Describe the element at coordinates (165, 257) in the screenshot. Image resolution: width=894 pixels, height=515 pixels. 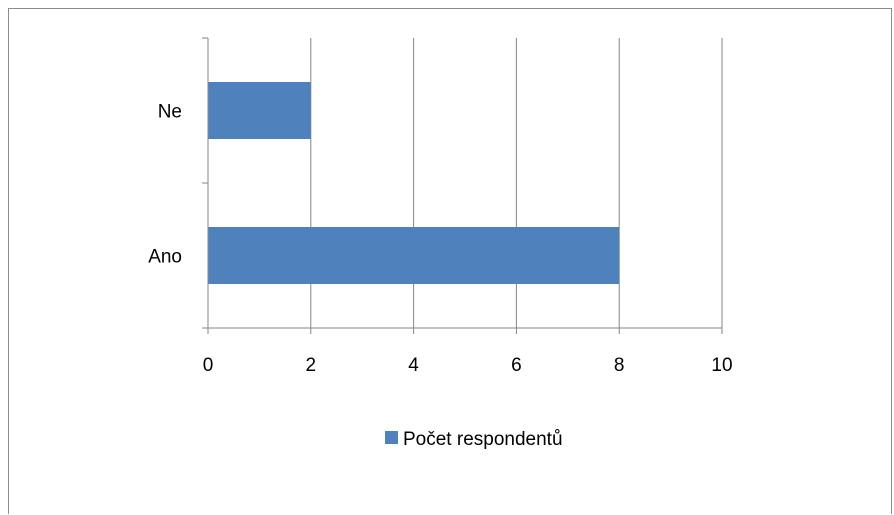
I see `y-tick-label-ano: Ano` at that location.